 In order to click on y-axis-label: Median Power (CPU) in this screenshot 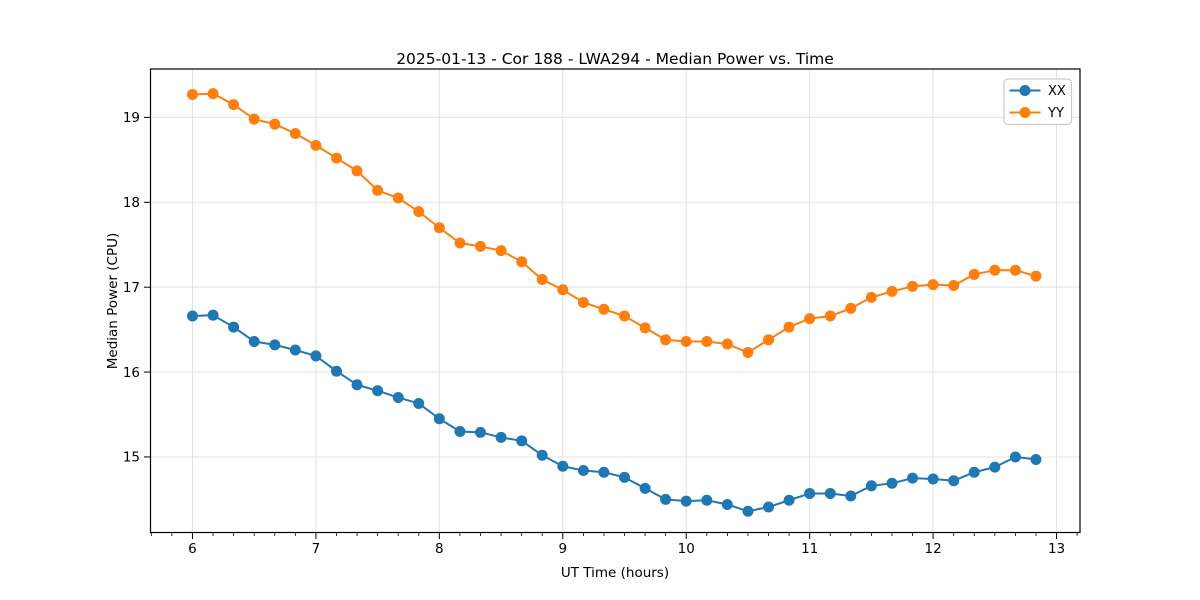, I will do `click(113, 301)`.